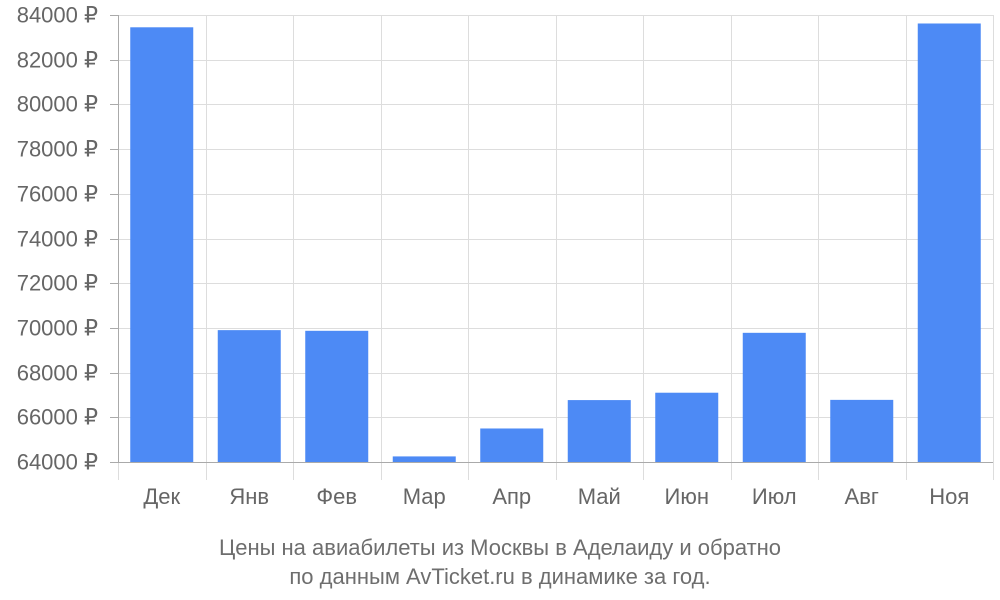 This screenshot has width=1000, height=600. What do you see at coordinates (949, 496) in the screenshot?
I see `x-tick-label: Ноя` at bounding box center [949, 496].